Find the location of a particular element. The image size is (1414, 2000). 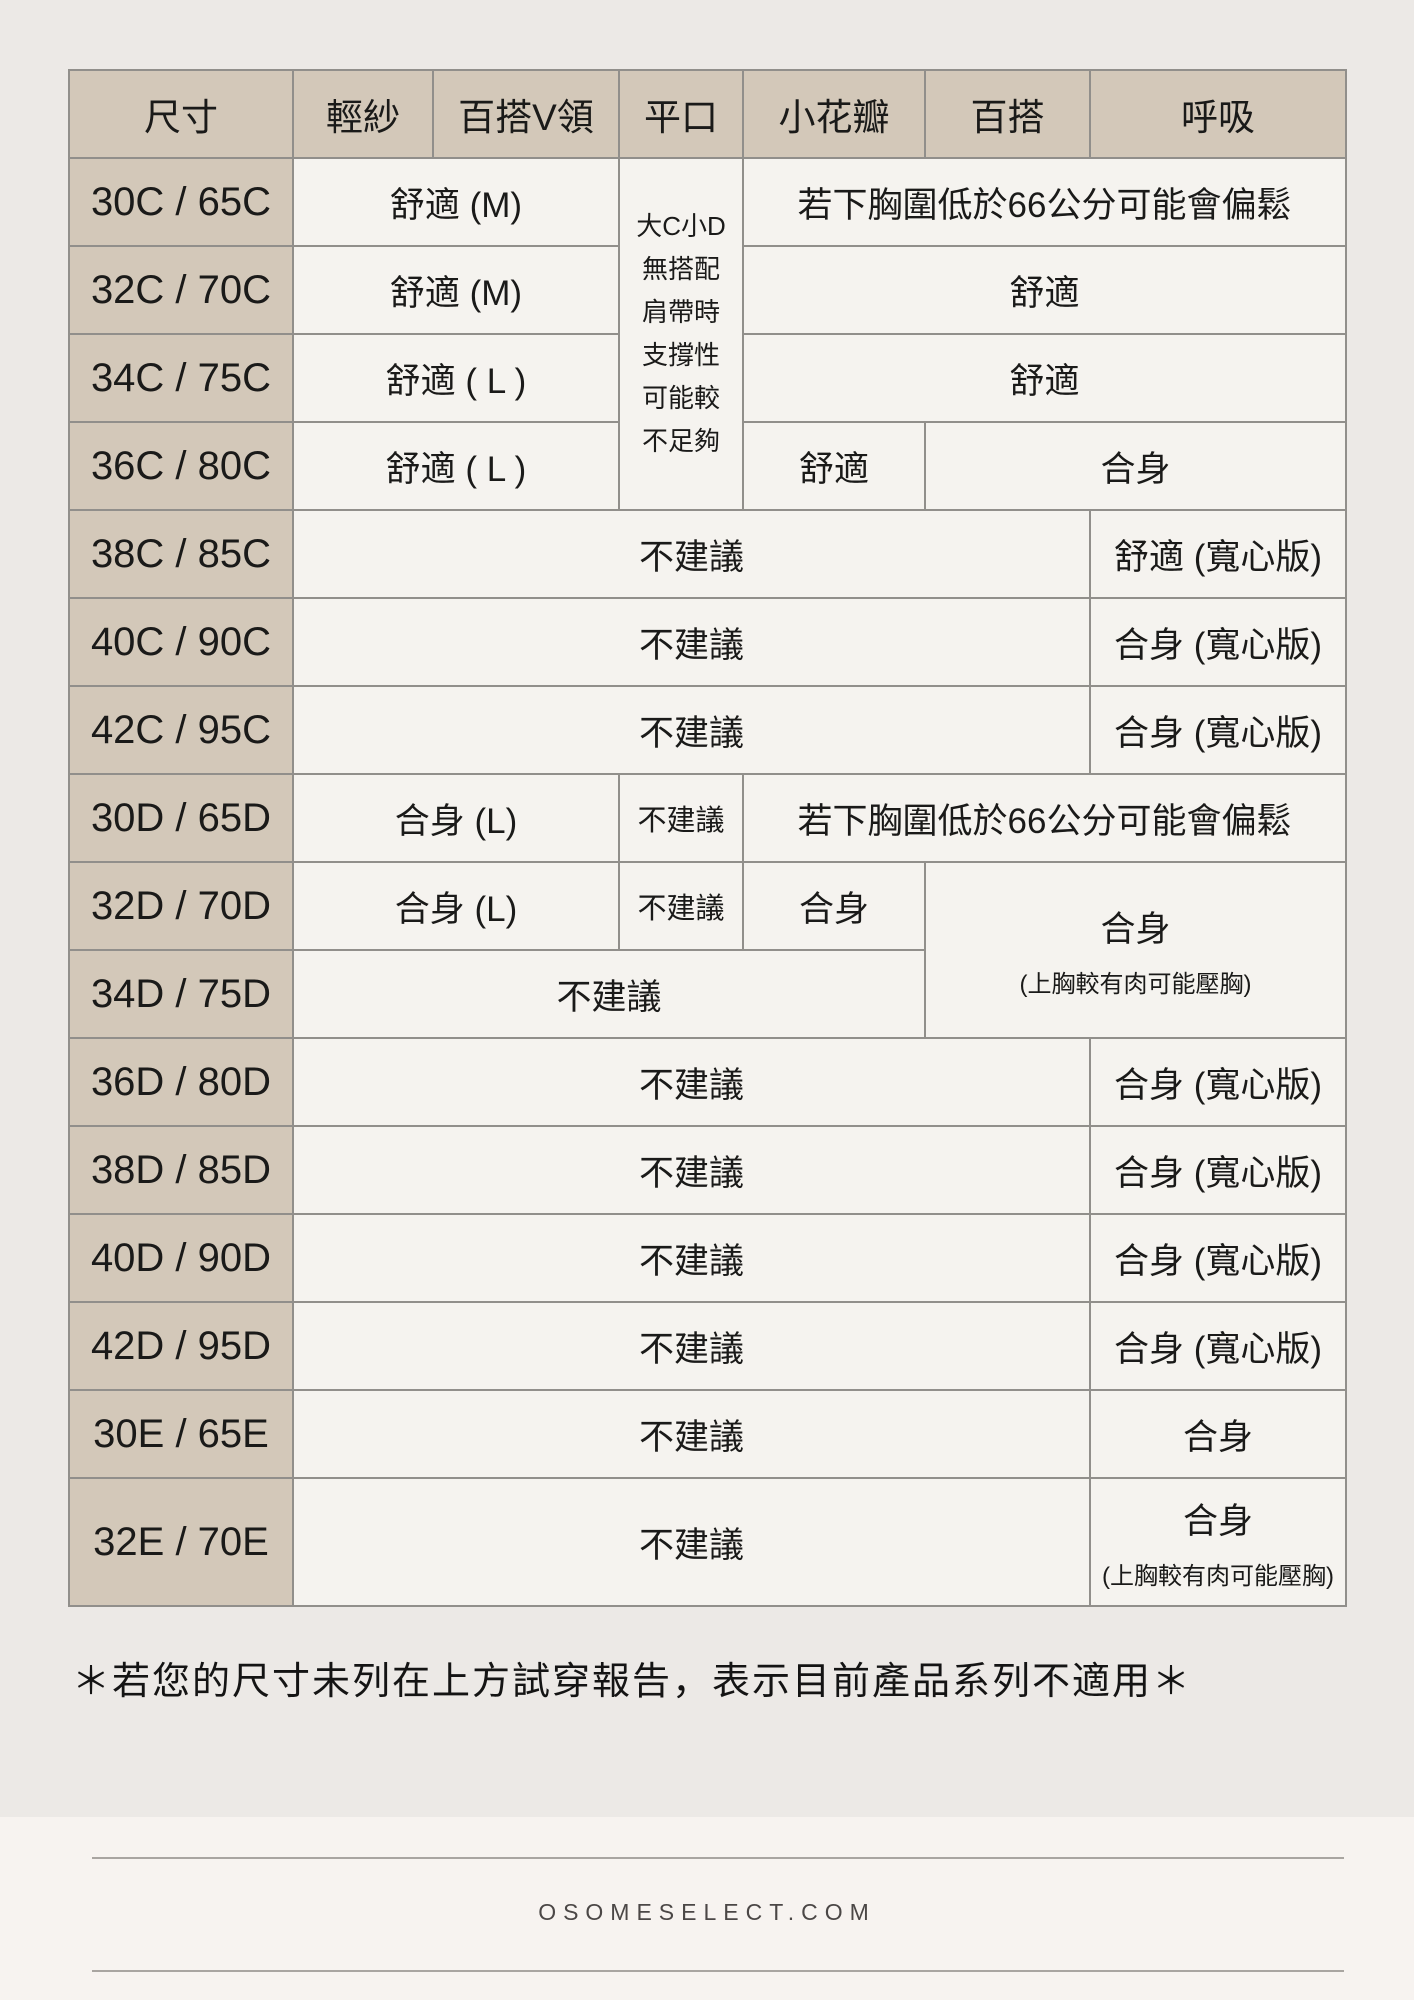

fit-cell: 合身 (上胸較有肉可能壓胸) is located at coordinates (1135, 950).